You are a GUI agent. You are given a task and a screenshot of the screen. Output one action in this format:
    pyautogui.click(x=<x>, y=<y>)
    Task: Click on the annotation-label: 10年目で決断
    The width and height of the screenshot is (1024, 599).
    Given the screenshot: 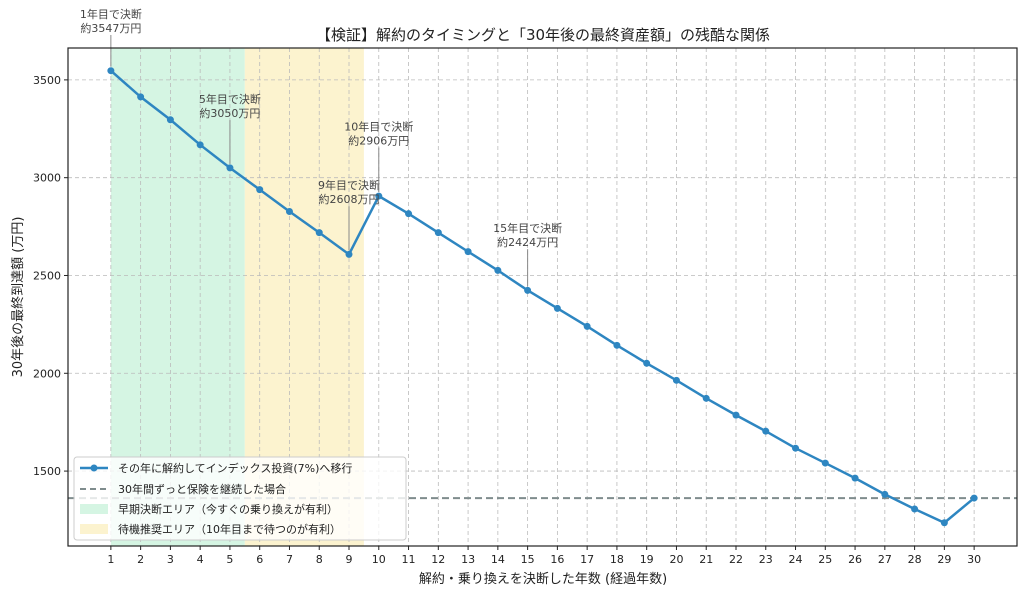 What is the action you would take?
    pyautogui.click(x=378, y=126)
    